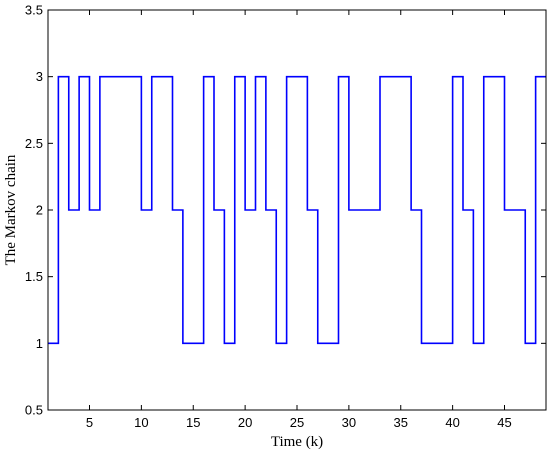  What do you see at coordinates (141, 422) in the screenshot?
I see `x-tick-label: 10` at bounding box center [141, 422].